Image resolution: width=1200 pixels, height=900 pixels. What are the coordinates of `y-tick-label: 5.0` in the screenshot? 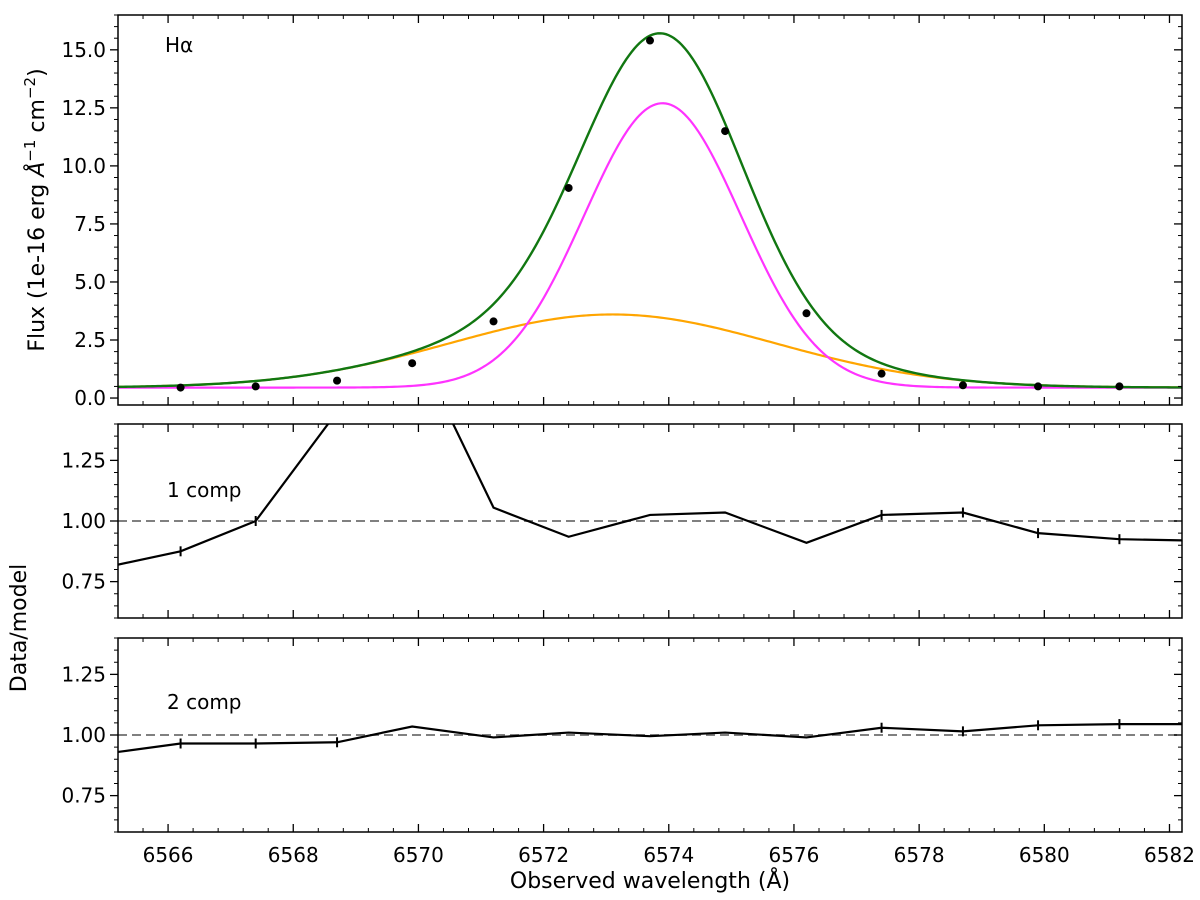 It's located at (90, 282).